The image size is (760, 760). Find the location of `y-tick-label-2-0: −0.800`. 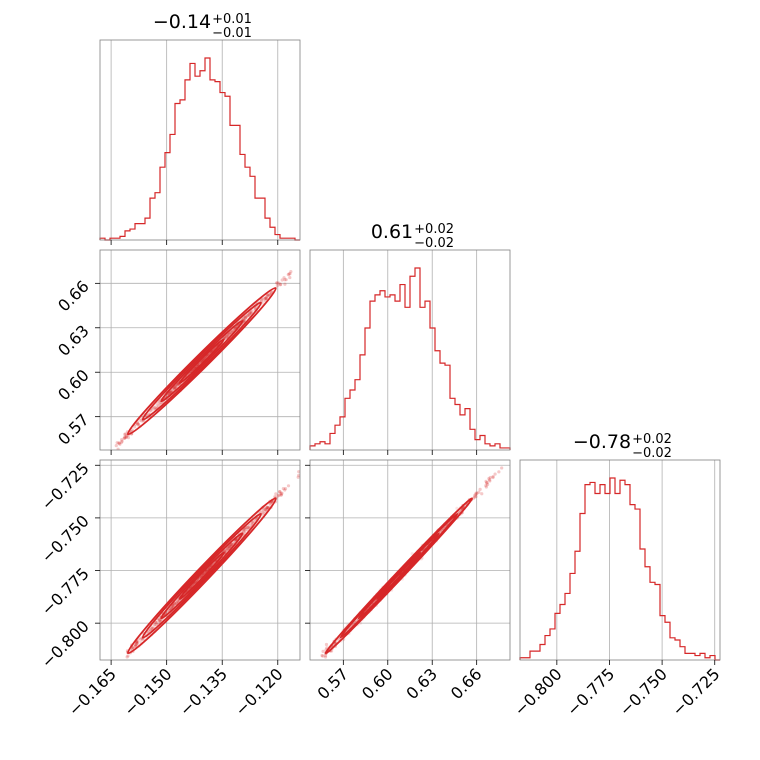

y-tick-label-2-0: −0.800 is located at coordinates (65, 644).